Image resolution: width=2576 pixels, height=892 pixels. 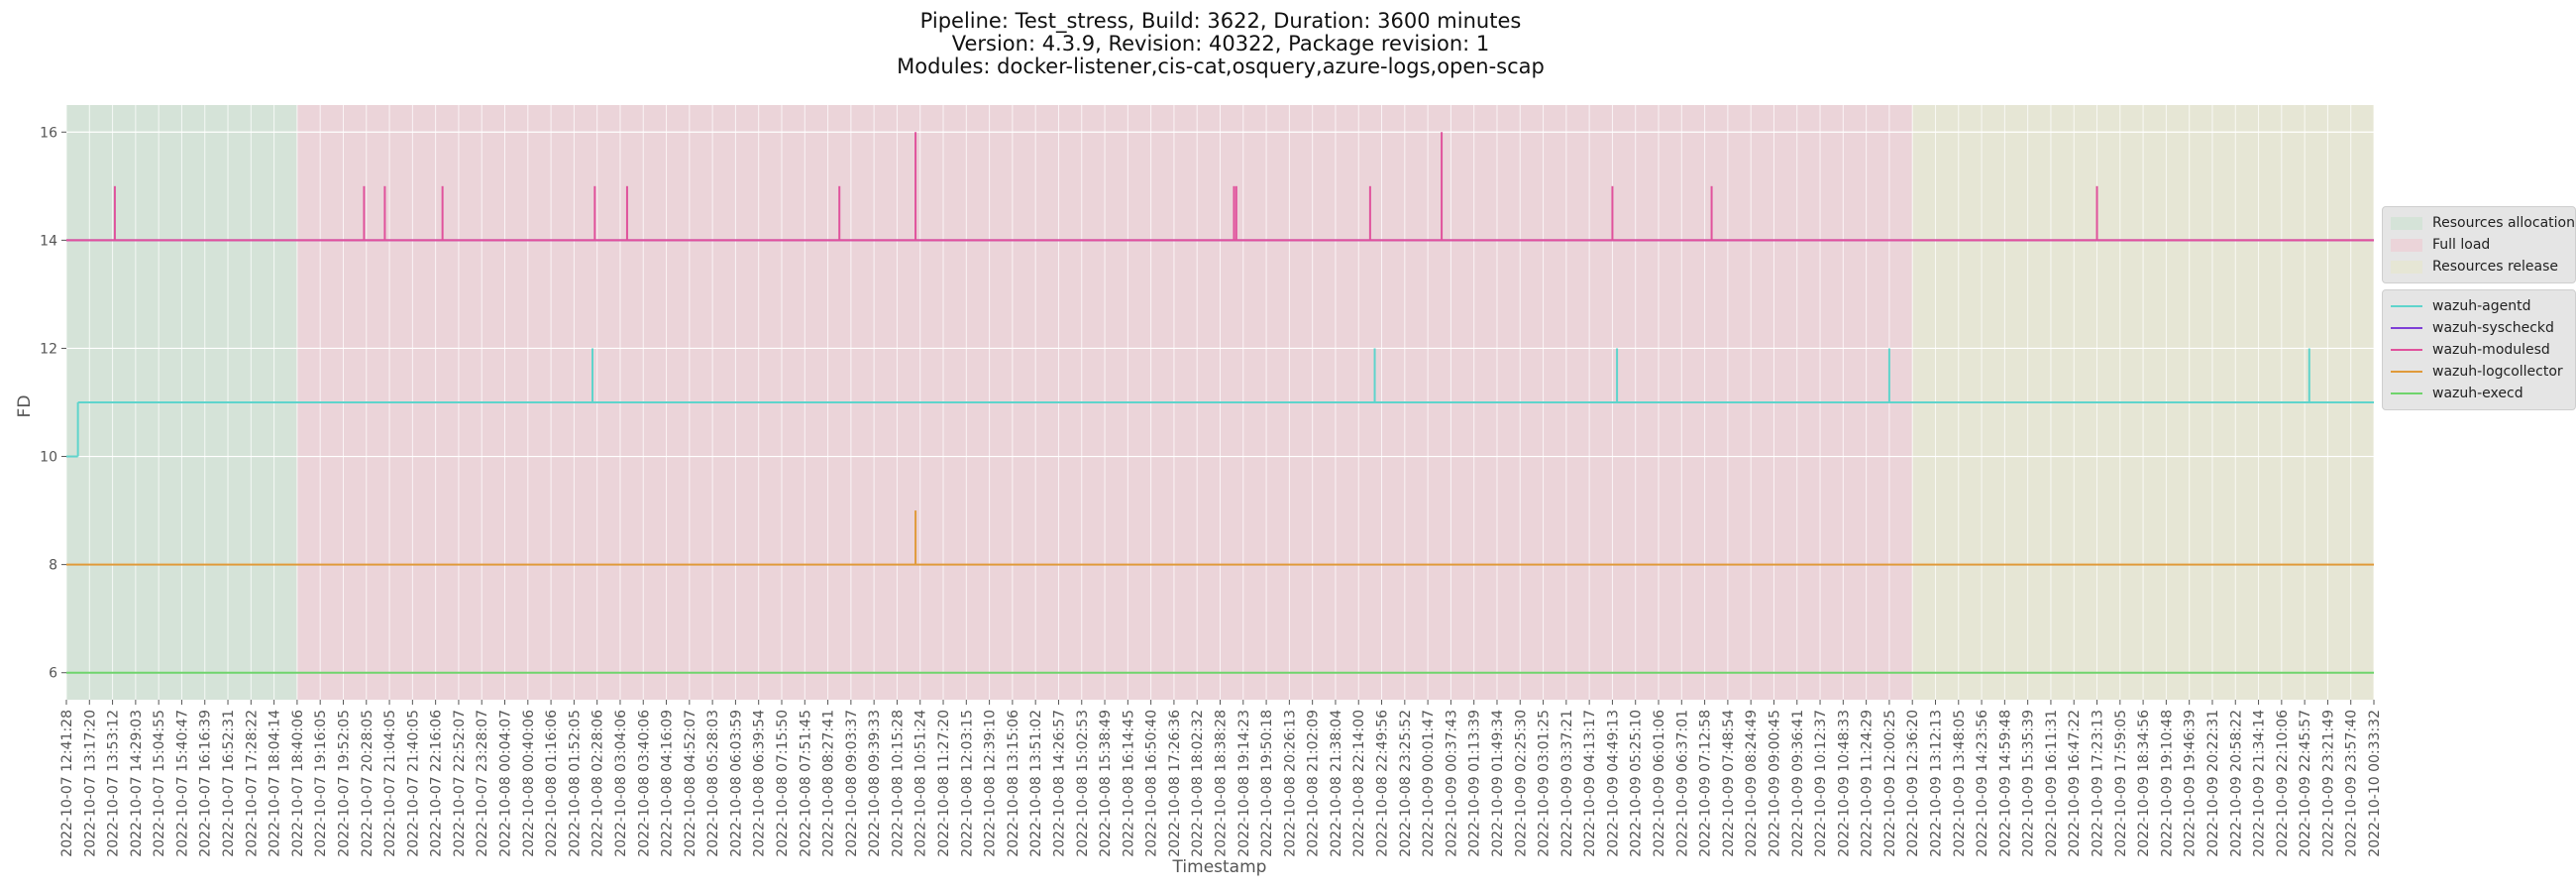 I want to click on x-tick-label-68: 2022-10-09 05:25:10, so click(x=1637, y=784).